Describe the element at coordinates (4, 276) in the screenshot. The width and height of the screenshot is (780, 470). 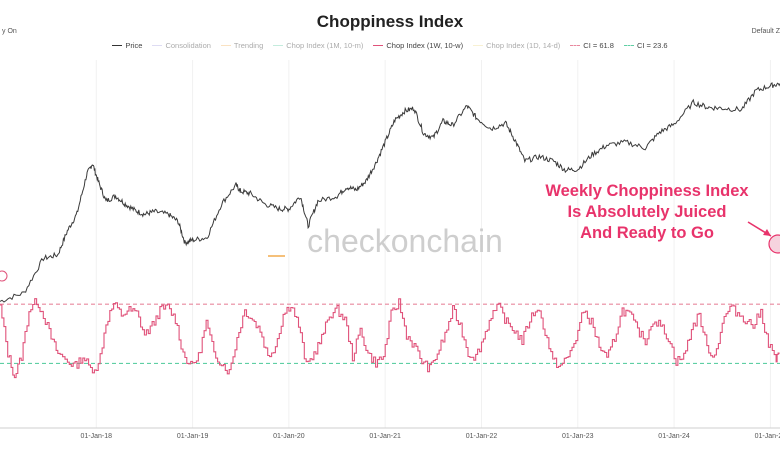
I see `start-marker` at that location.